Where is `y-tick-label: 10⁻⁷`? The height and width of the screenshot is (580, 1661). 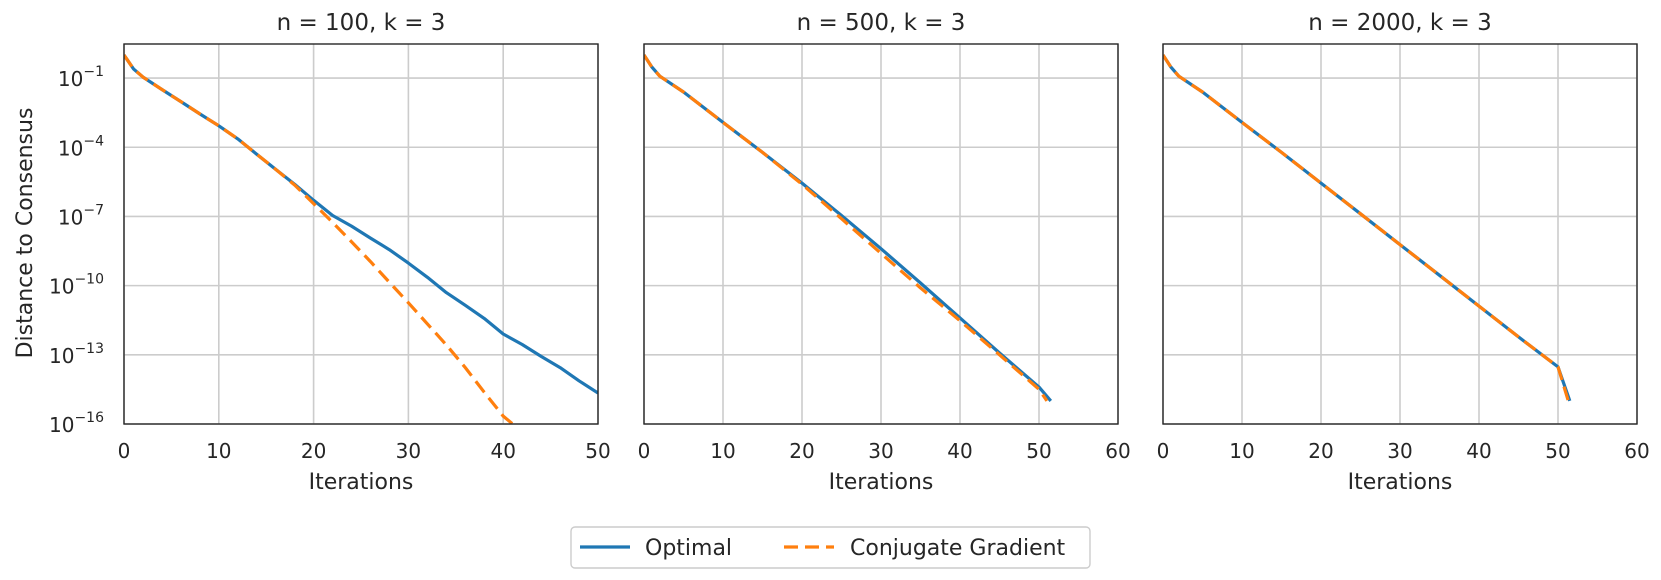
y-tick-label: 10⁻⁷ is located at coordinates (81, 215).